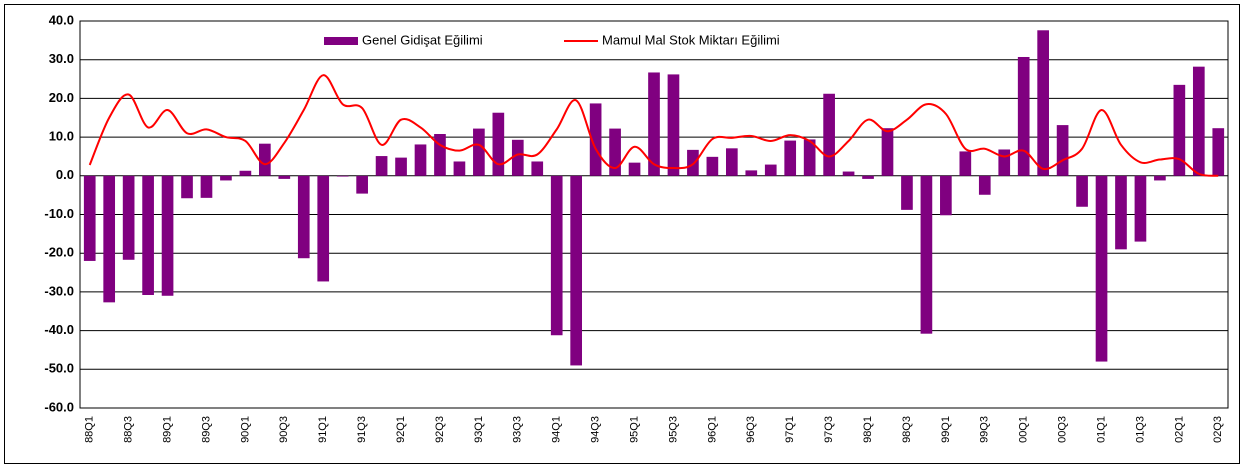 The image size is (1244, 468). What do you see at coordinates (634, 429) in the screenshot?
I see `x-tick-label: 95Q1` at bounding box center [634, 429].